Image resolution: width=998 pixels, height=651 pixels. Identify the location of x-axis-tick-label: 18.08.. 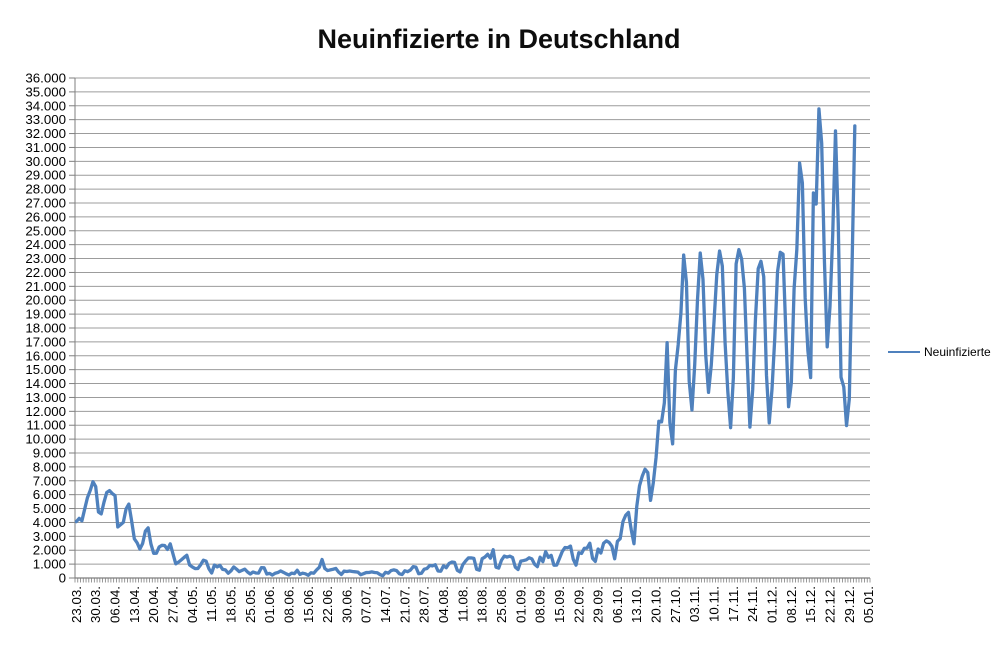
(482, 604).